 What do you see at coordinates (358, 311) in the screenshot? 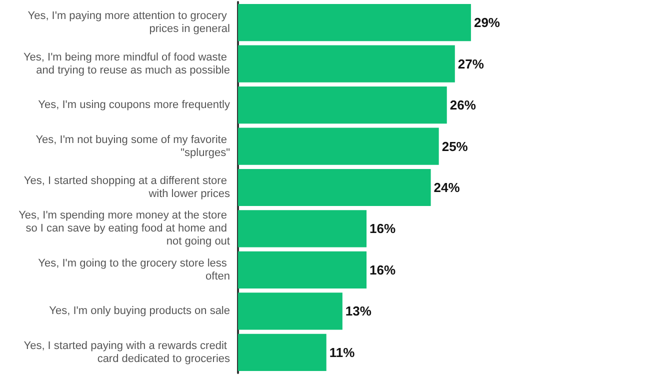
I see `data-label: 13%` at bounding box center [358, 311].